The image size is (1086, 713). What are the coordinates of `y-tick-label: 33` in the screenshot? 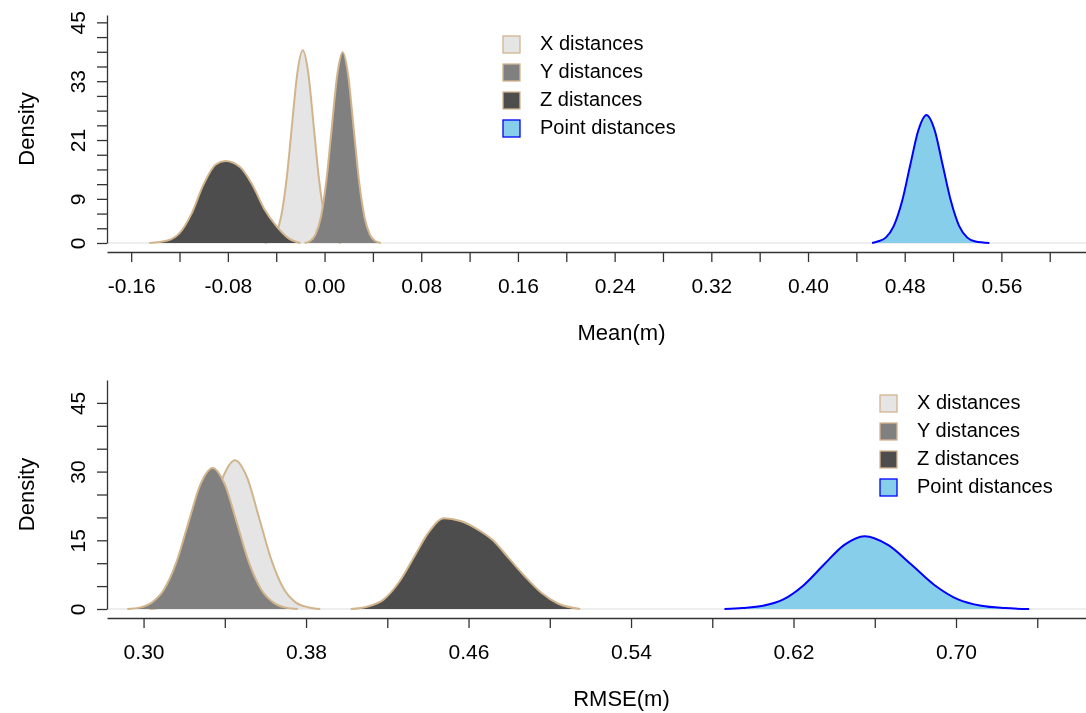 It's located at (77, 82).